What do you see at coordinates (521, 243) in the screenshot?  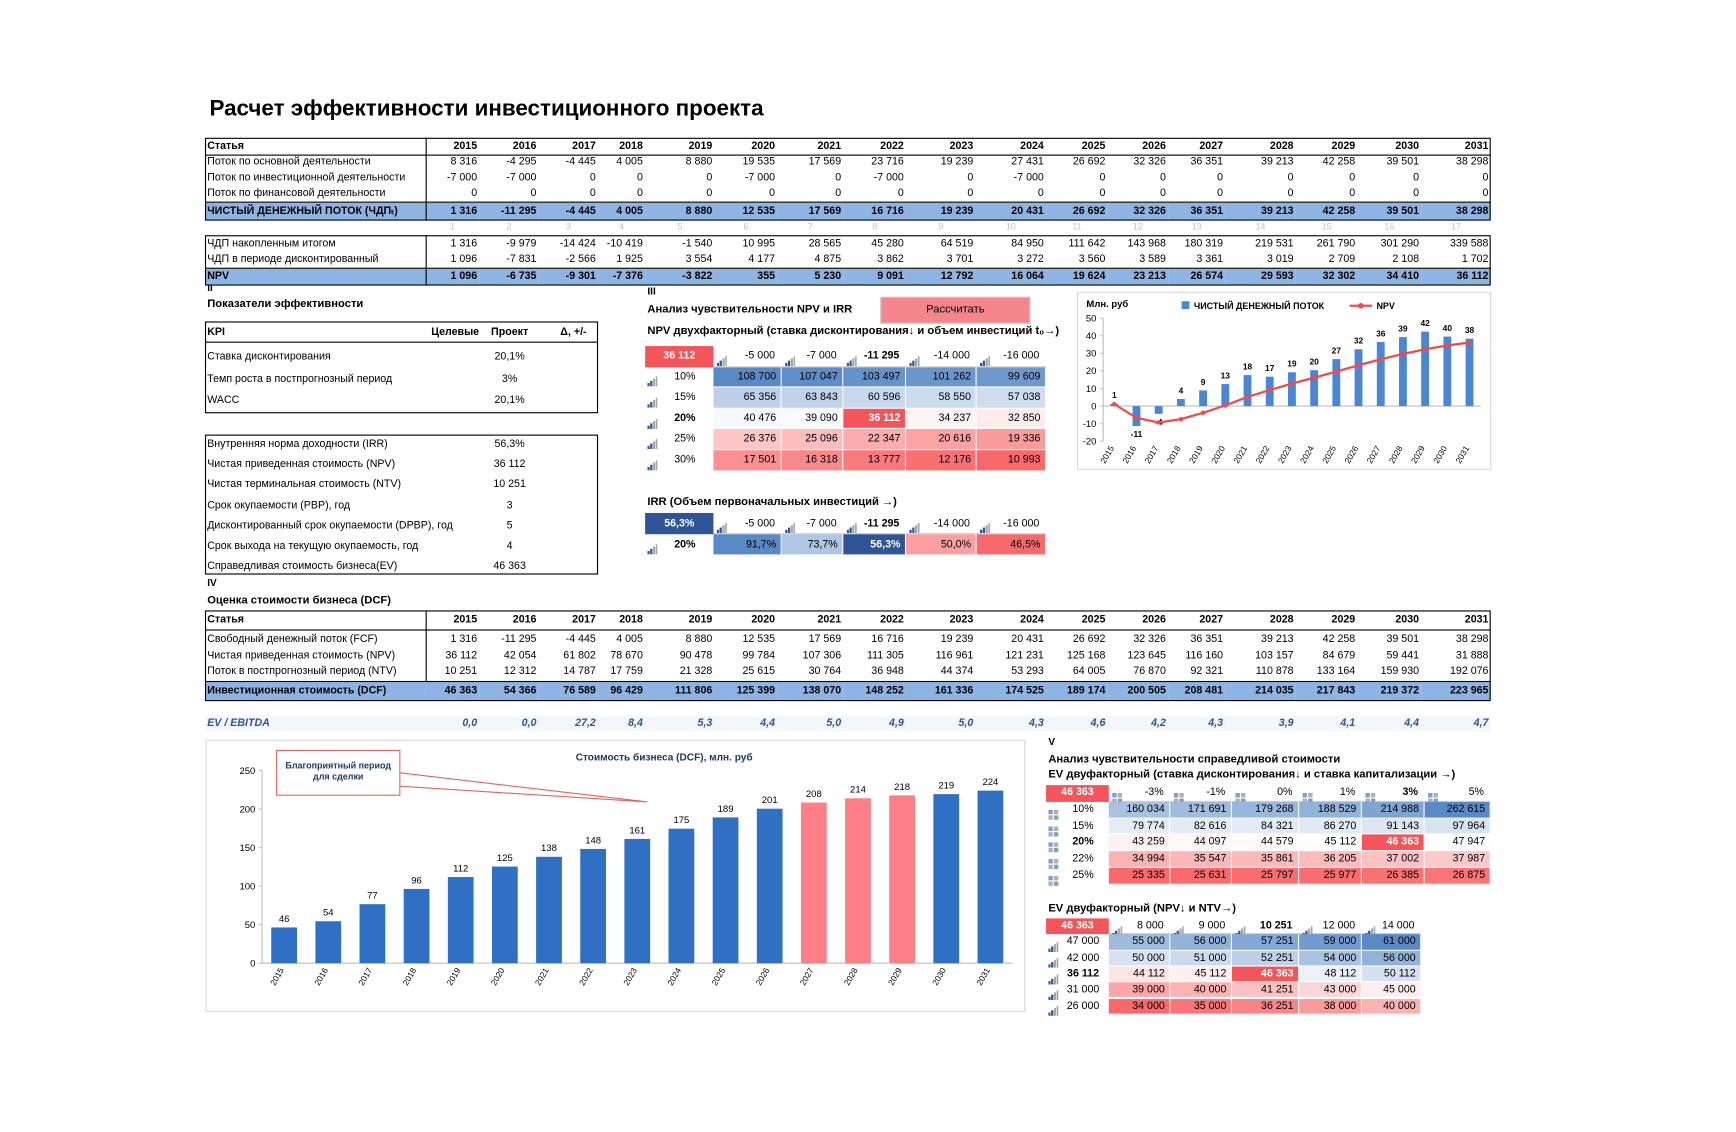 I see `cell: -9 979` at bounding box center [521, 243].